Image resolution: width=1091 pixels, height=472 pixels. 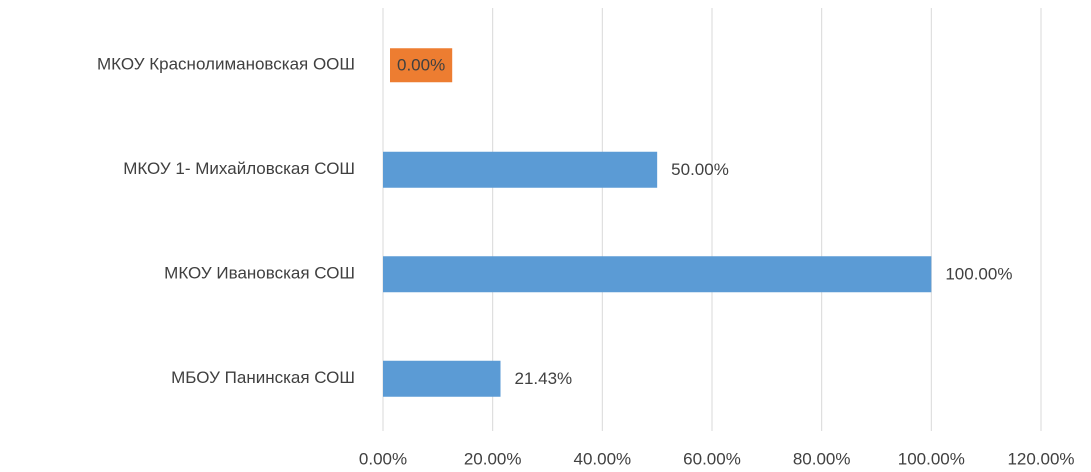 I want to click on value-label: 100.00%, so click(x=978, y=274).